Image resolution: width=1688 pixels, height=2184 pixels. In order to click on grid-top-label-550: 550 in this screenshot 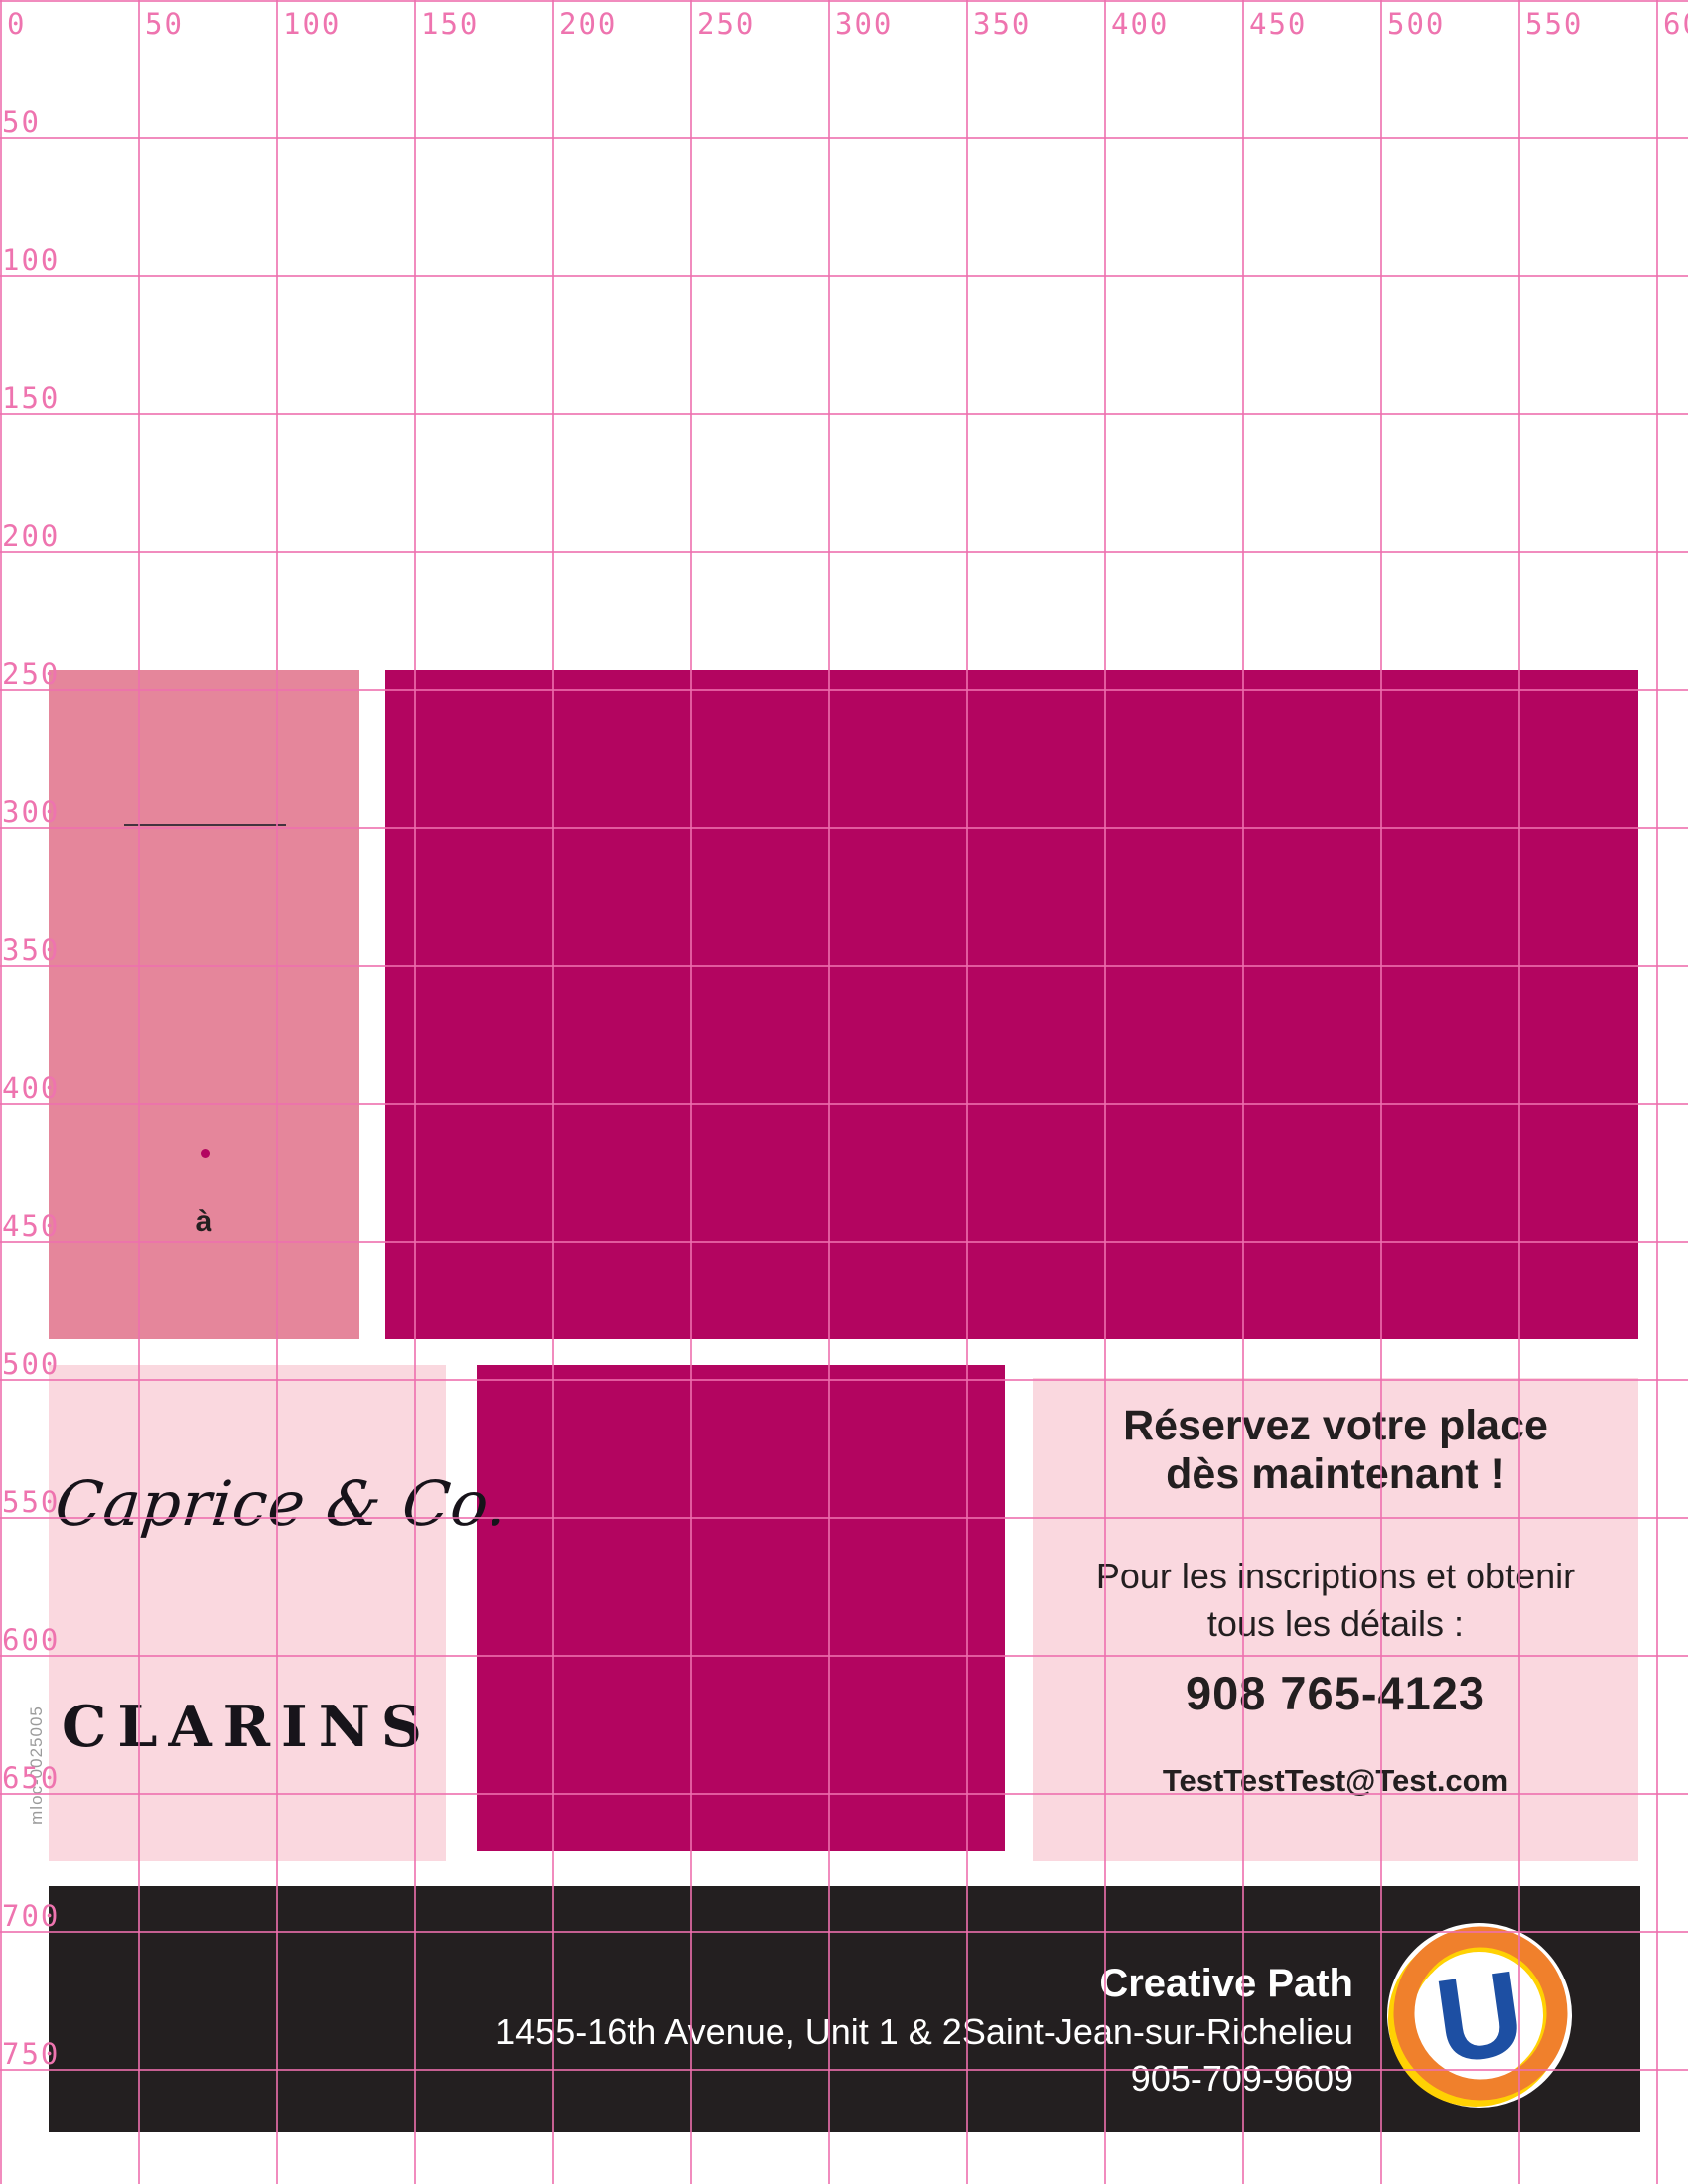, I will do `click(1554, 24)`.